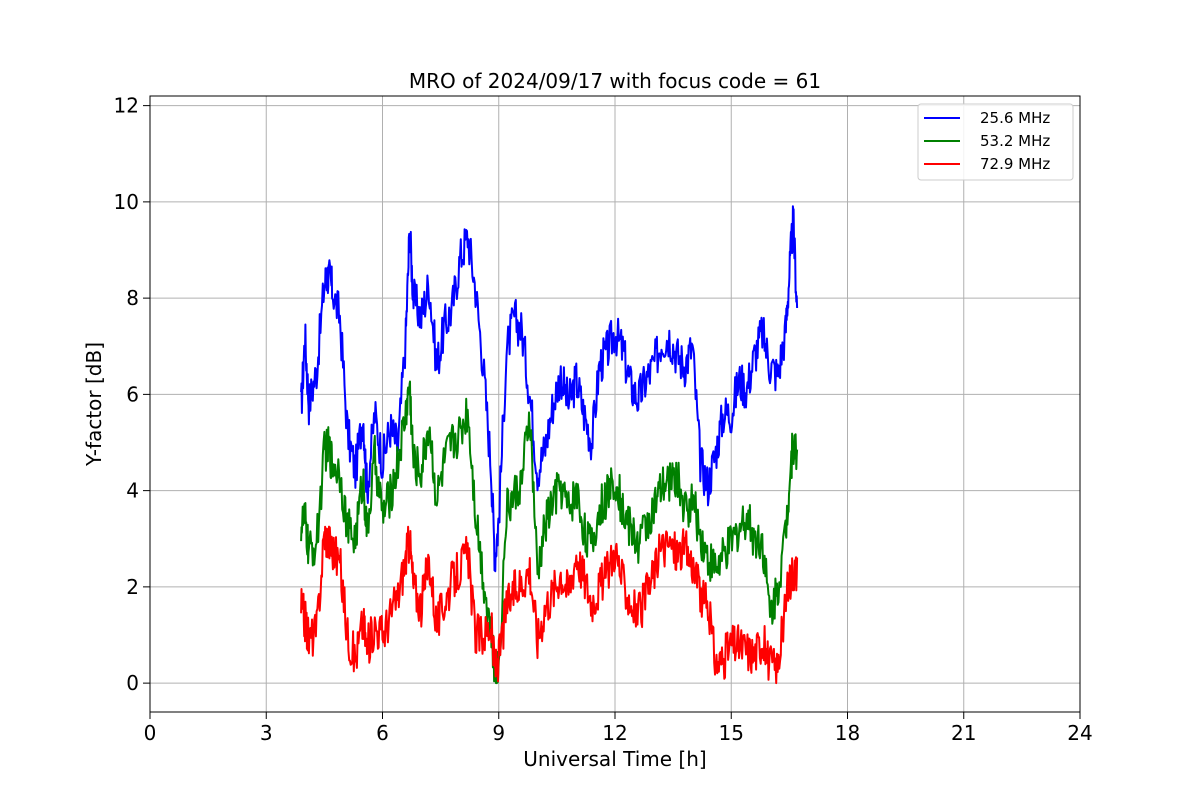 Image resolution: width=1200 pixels, height=800 pixels. Describe the element at coordinates (266, 733) in the screenshot. I see `x-tick-label: 3` at that location.